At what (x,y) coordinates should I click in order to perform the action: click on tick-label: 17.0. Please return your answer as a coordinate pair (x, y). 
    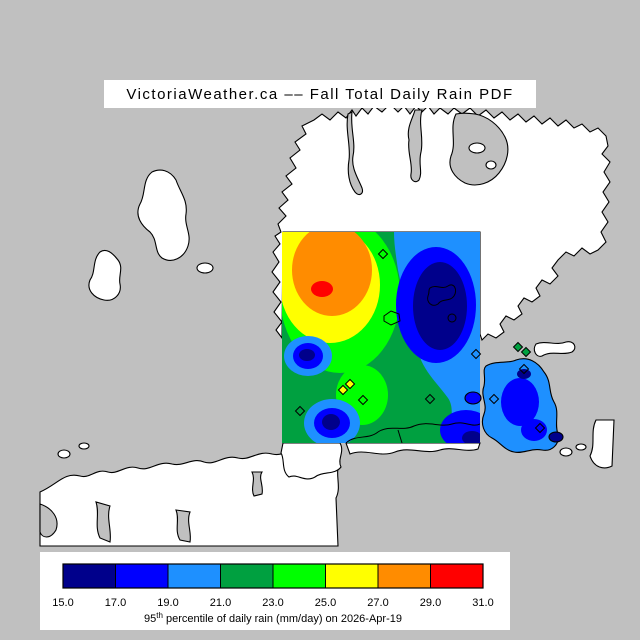
    Looking at the image, I should click on (115, 603).